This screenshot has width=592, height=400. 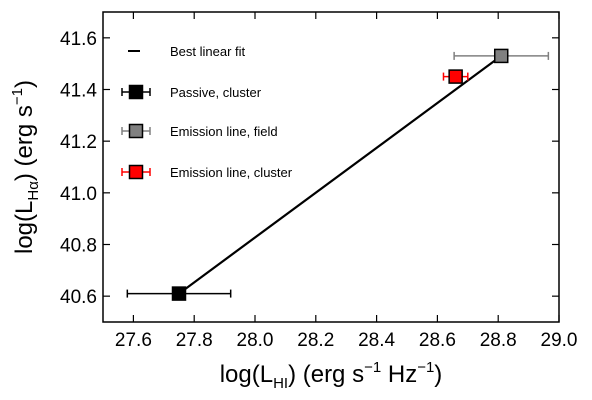 I want to click on x-tick-label: 28.2, so click(x=315, y=340).